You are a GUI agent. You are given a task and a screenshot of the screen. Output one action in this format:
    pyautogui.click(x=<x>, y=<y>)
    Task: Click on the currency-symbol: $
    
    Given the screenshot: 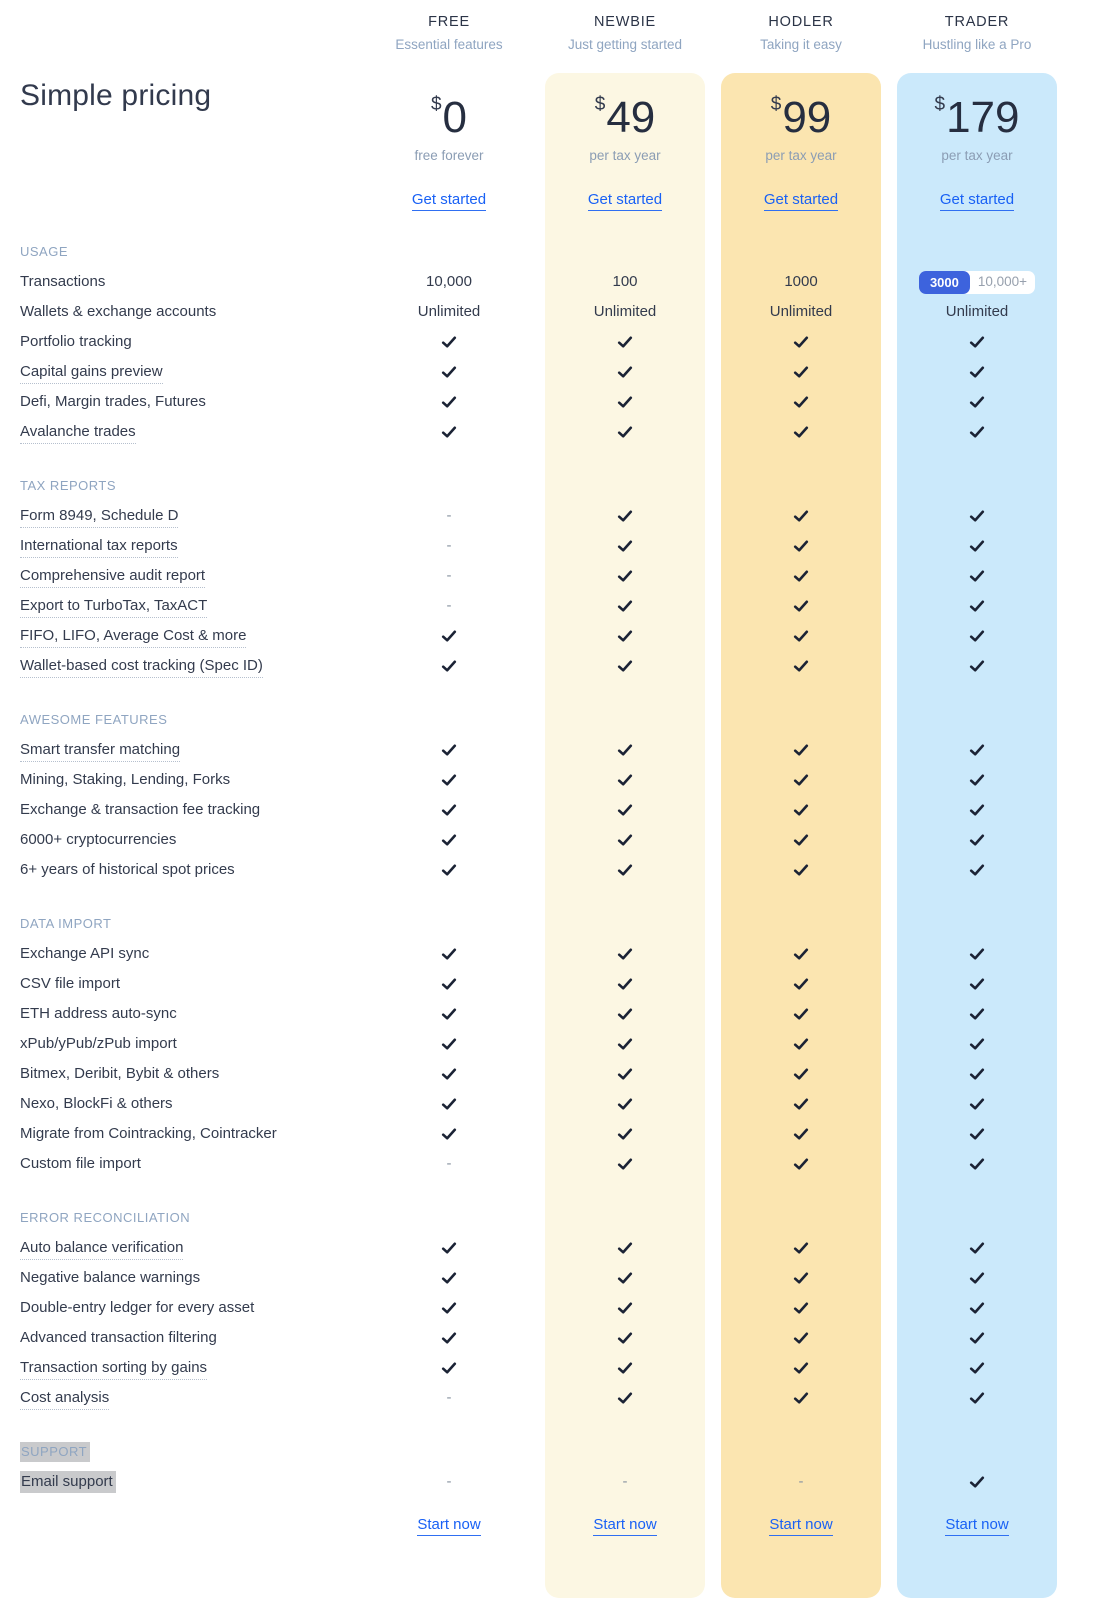 What is the action you would take?
    pyautogui.click(x=600, y=104)
    